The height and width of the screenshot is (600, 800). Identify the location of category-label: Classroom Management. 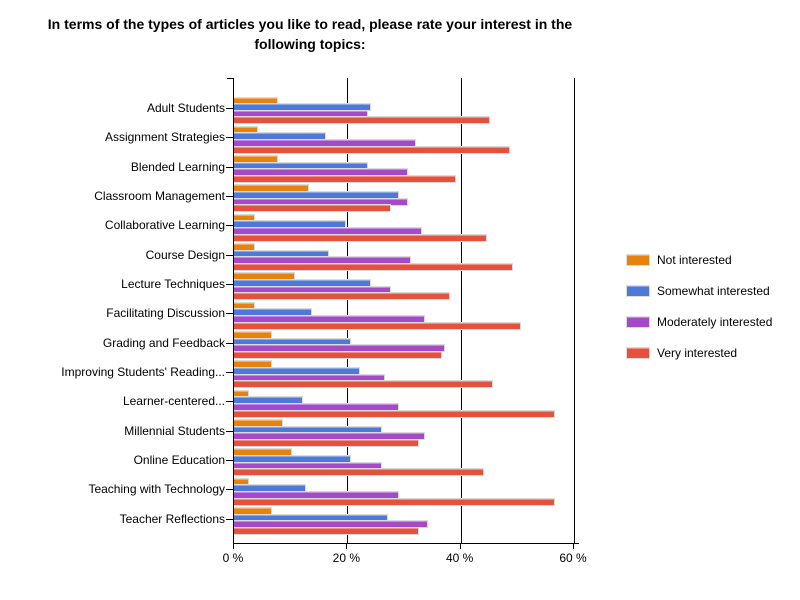
(159, 196).